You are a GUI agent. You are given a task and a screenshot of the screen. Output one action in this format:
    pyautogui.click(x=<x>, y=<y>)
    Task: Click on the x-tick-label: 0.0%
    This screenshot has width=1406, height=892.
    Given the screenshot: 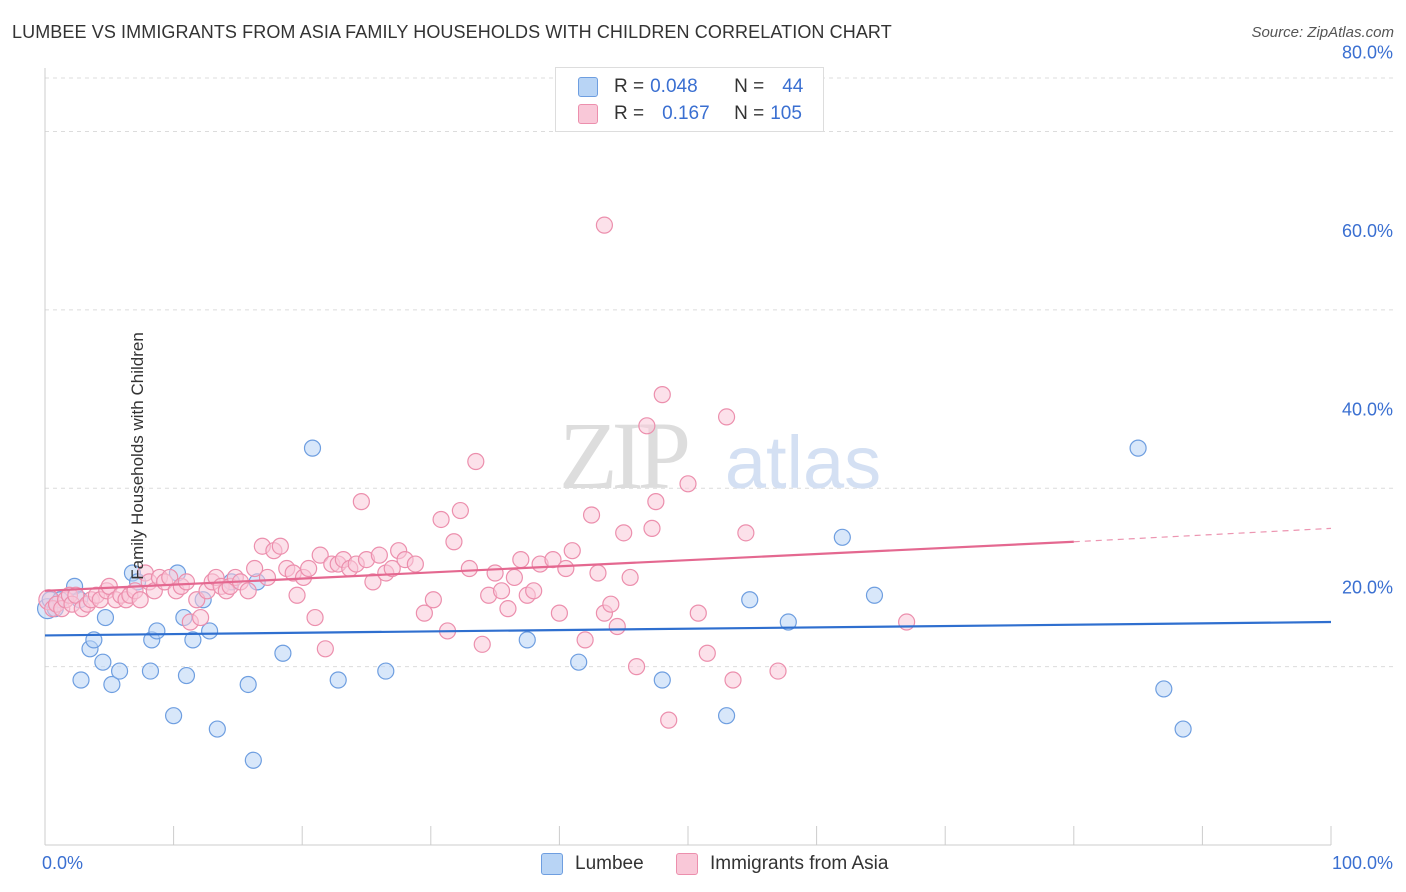 What is the action you would take?
    pyautogui.click(x=62, y=863)
    